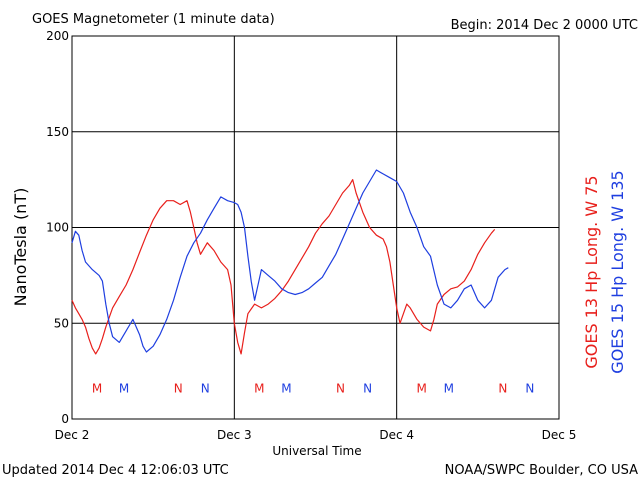 Image resolution: width=640 pixels, height=480 pixels. Describe the element at coordinates (559, 435) in the screenshot. I see `x-tick-label: Dec 5` at that location.